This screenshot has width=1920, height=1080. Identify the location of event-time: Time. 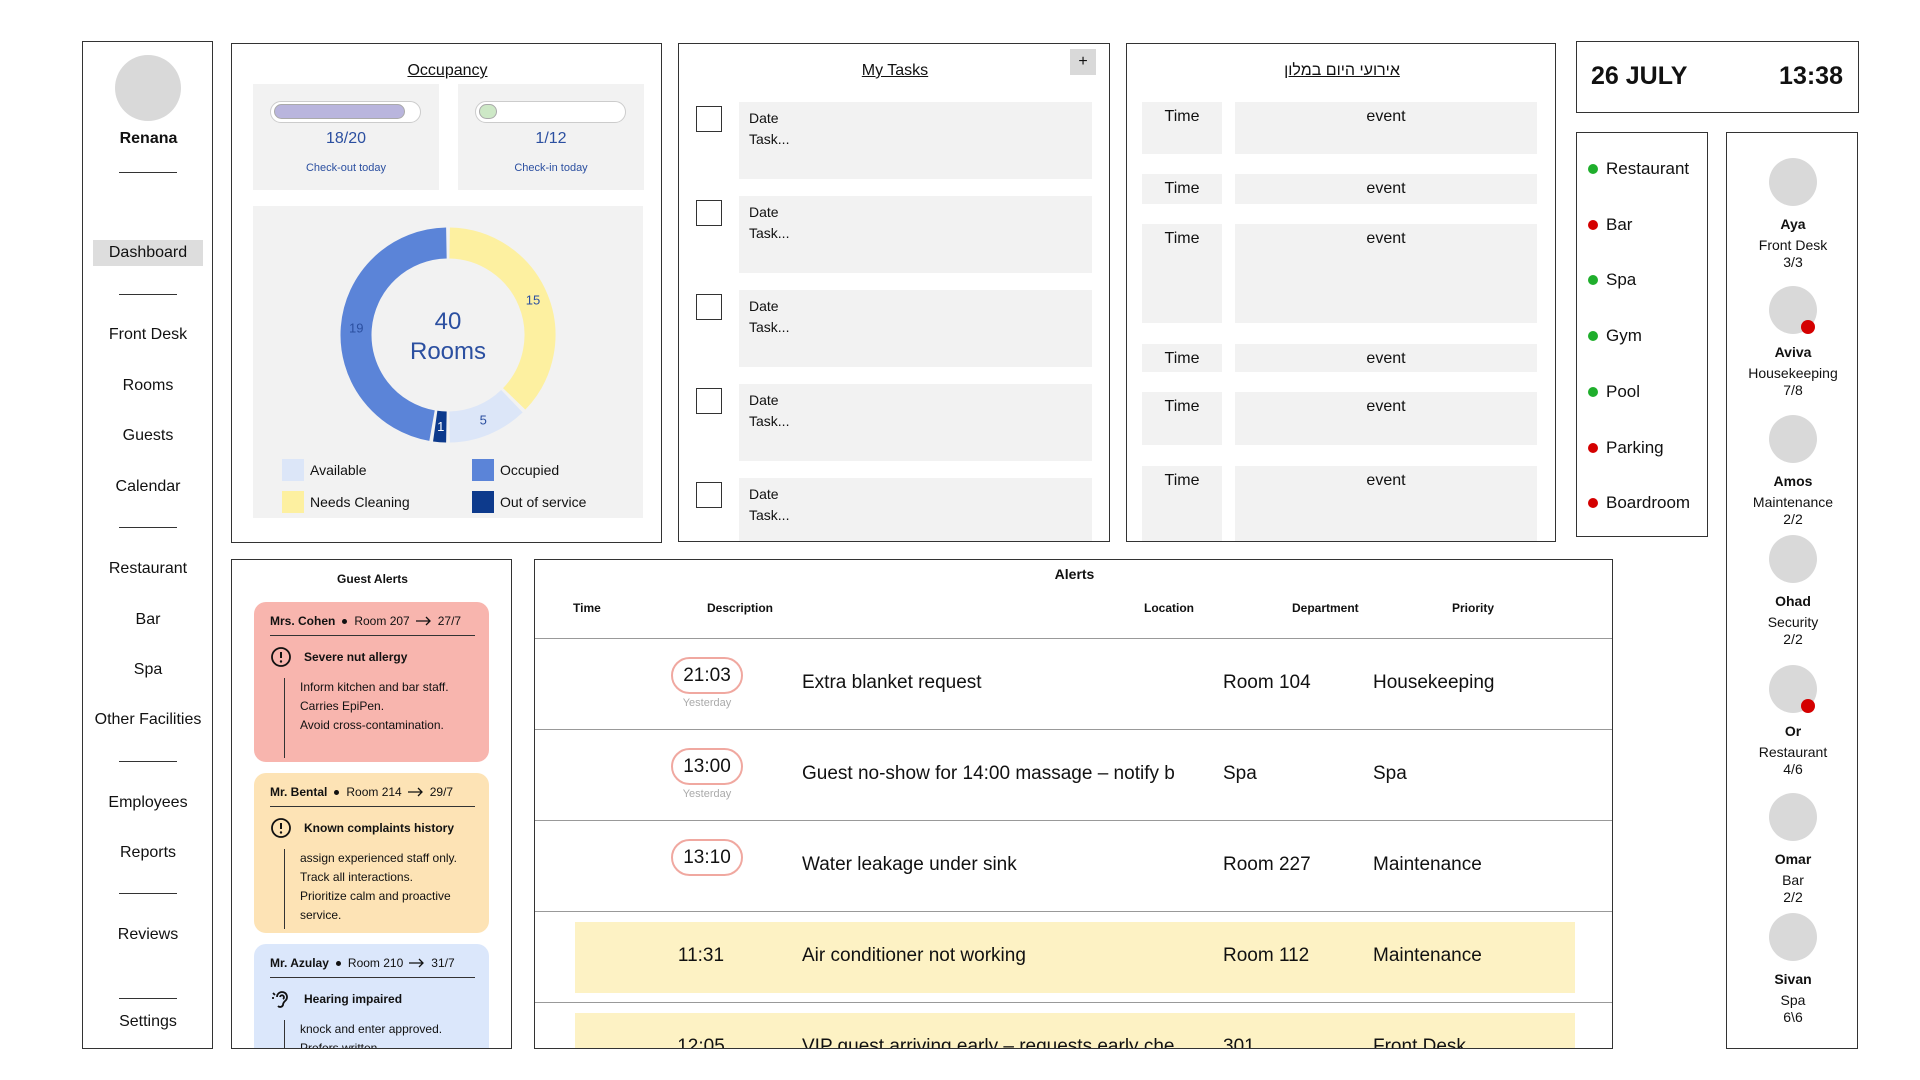
(1182, 358).